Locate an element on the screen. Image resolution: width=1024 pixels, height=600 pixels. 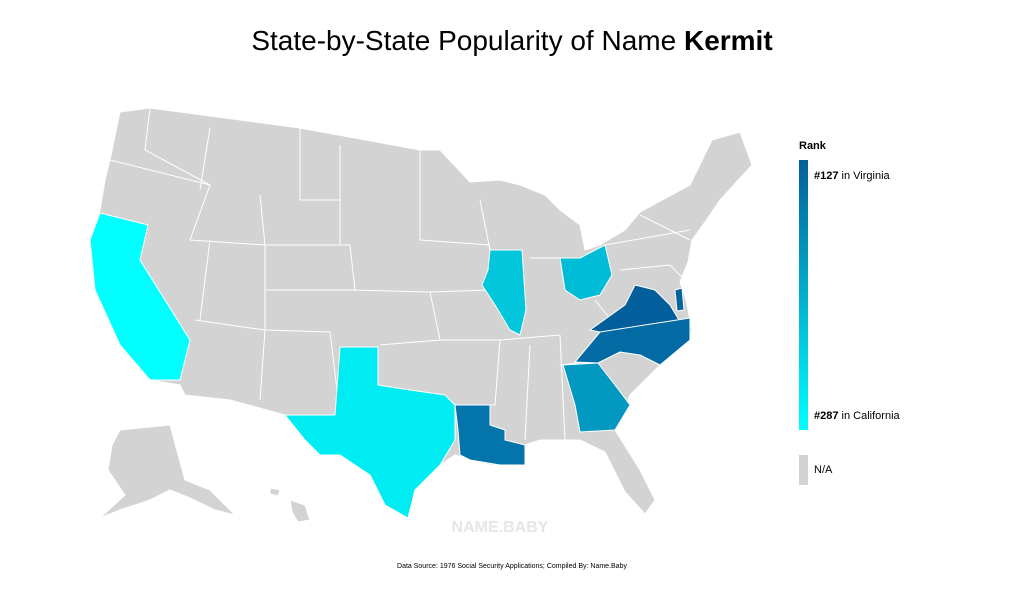
title: State-by-State Popularity of Name Kermit is located at coordinates (511, 40).